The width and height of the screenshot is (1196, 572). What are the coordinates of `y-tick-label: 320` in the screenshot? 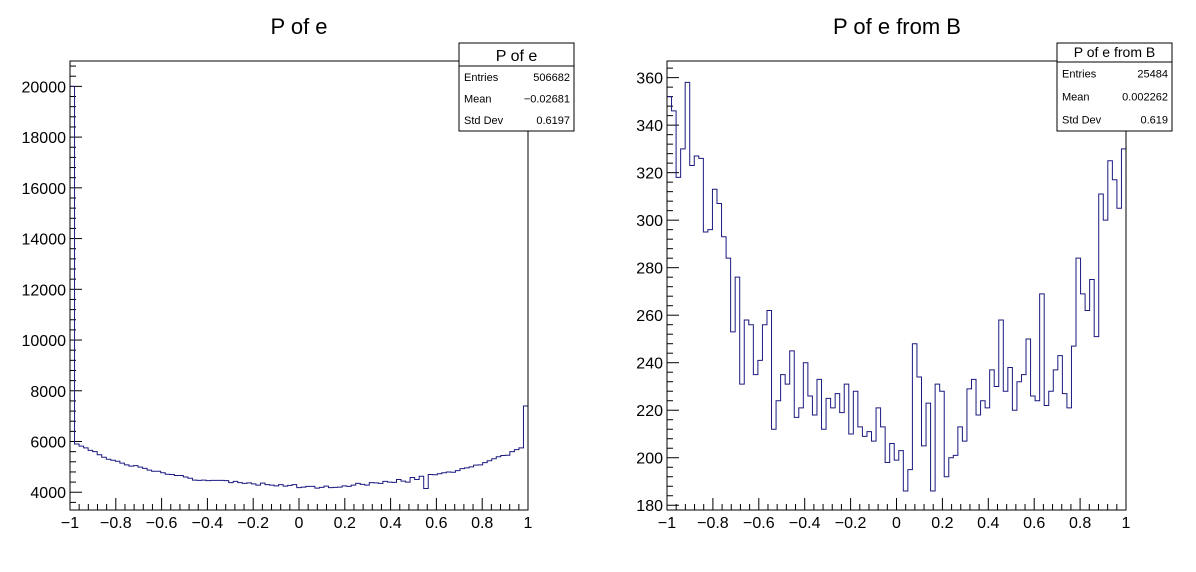 It's located at (649, 174).